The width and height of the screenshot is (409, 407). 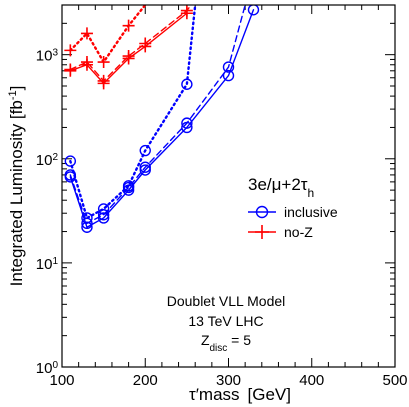 I want to click on legend-entry-noz: no-Z, so click(x=280, y=232).